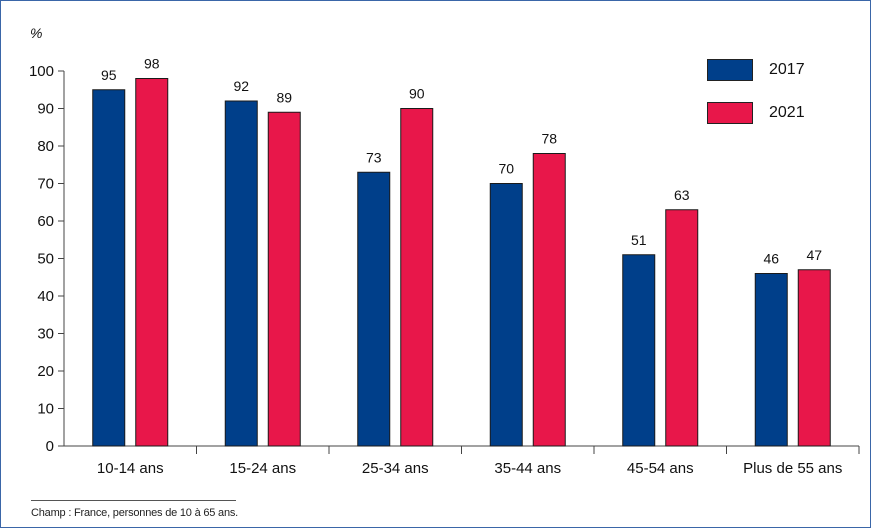  Describe the element at coordinates (787, 112) in the screenshot. I see `legend-label-2021: 2021` at that location.